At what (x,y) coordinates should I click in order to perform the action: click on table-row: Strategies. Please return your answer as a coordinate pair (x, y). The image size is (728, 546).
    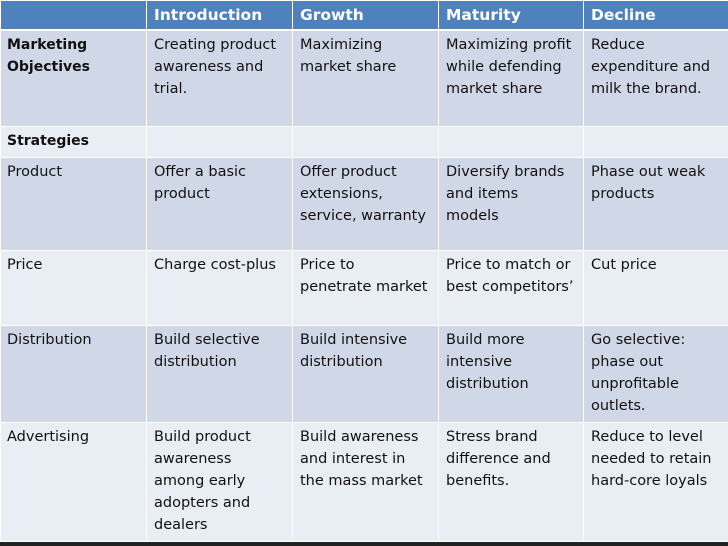
    Looking at the image, I should click on (364, 141).